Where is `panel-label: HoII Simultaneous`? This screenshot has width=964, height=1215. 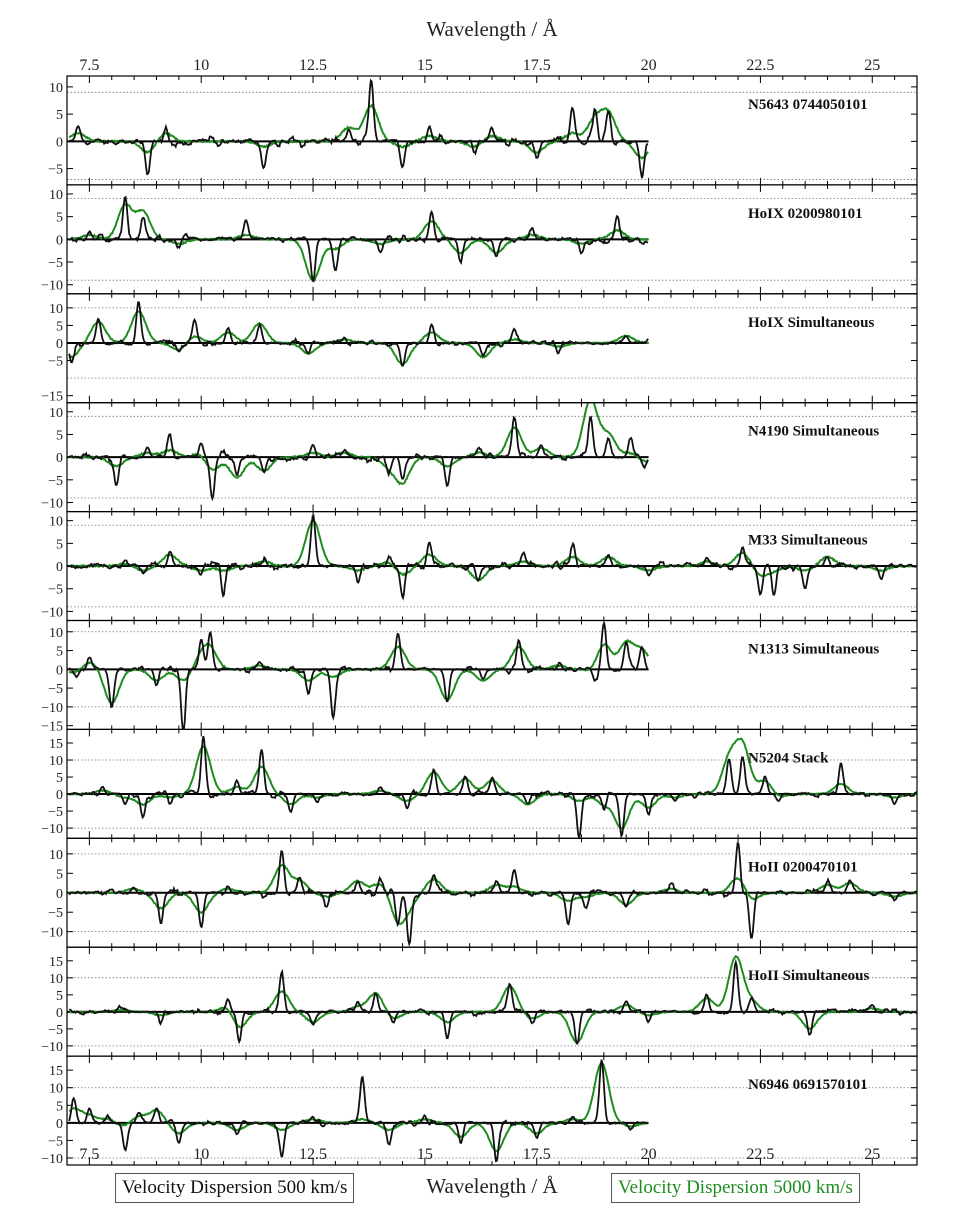 panel-label: HoII Simultaneous is located at coordinates (808, 976).